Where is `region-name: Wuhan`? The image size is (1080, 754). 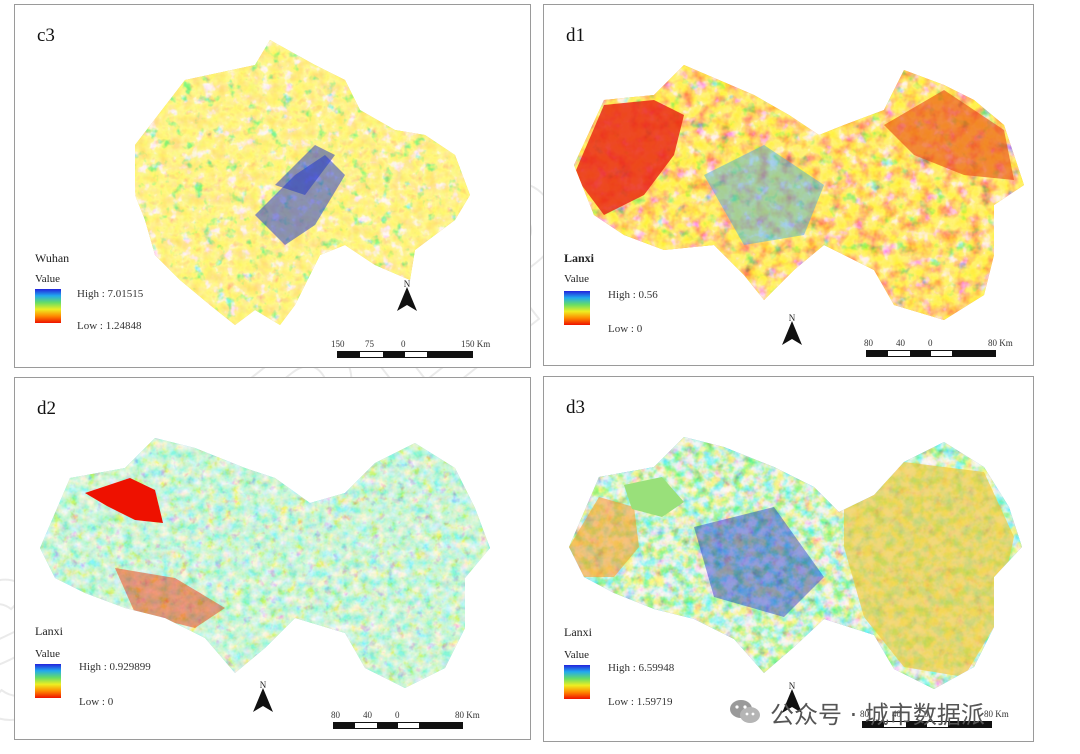 region-name: Wuhan is located at coordinates (52, 258).